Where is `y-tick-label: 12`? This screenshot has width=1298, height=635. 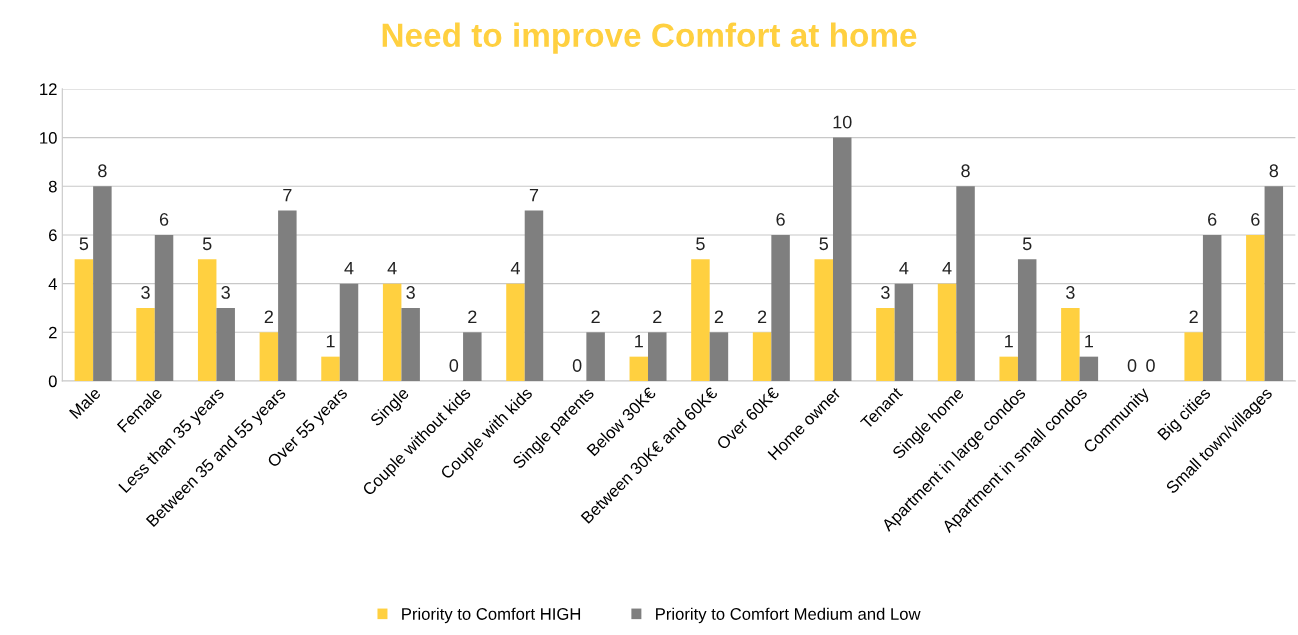
y-tick-label: 12 is located at coordinates (48, 89).